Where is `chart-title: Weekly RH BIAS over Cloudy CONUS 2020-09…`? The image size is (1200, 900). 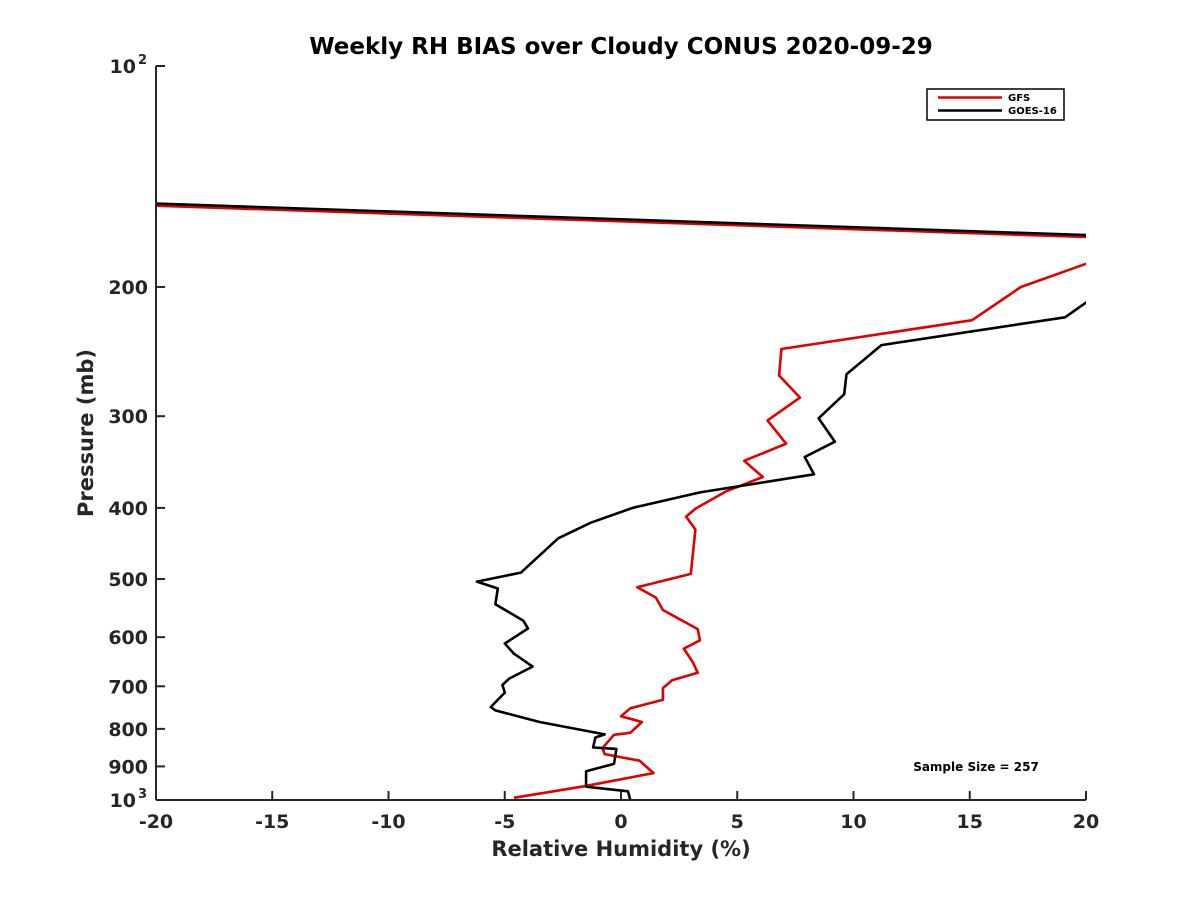 chart-title: Weekly RH BIAS over Cloudy CONUS 2020-09… is located at coordinates (621, 47).